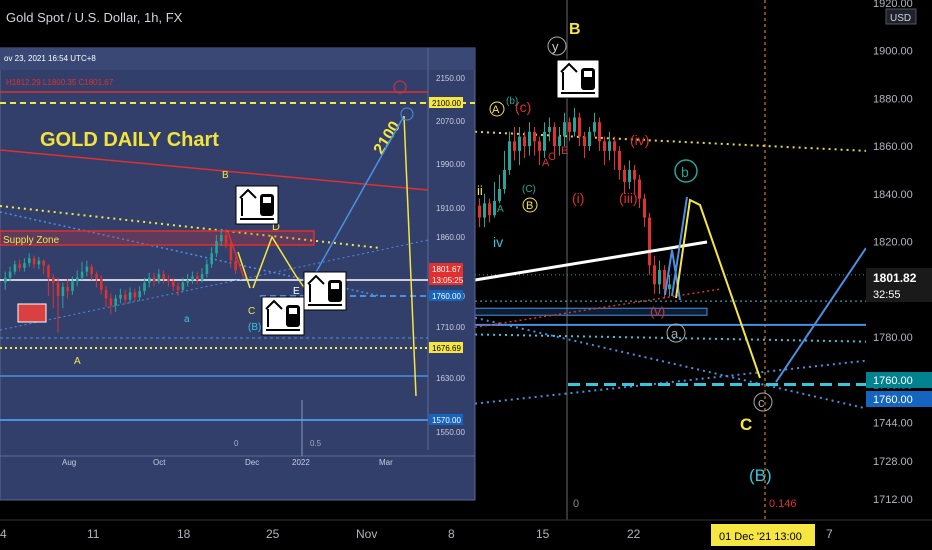  Describe the element at coordinates (446, 279) in the screenshot. I see `inset-tag-countdown-bg` at that location.